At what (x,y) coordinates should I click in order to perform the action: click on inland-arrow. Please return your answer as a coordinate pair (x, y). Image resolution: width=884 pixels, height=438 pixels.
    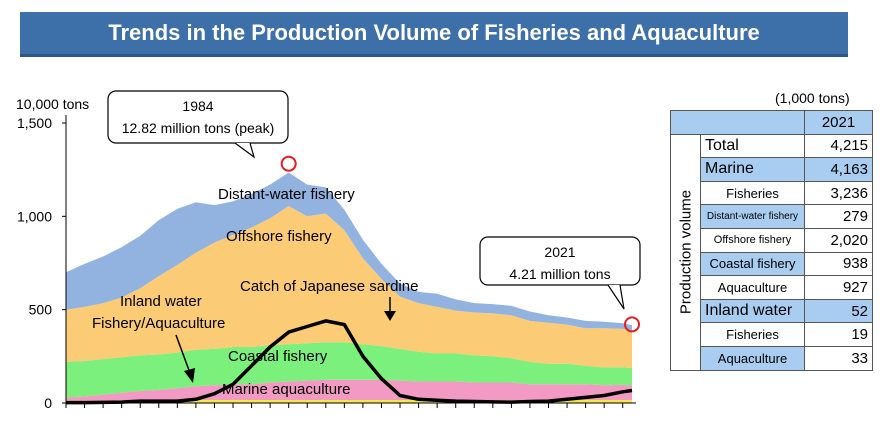
    Looking at the image, I should click on (183, 354).